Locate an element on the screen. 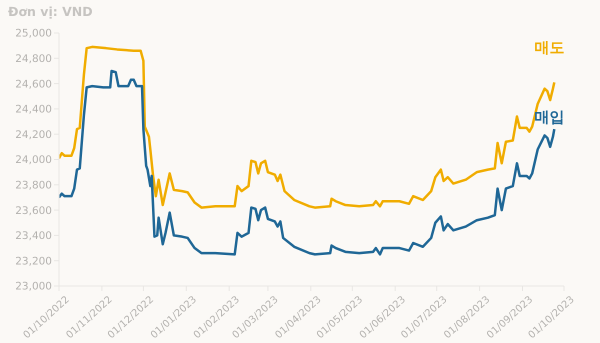  y-tick-label: 23,200 is located at coordinates (33, 261).